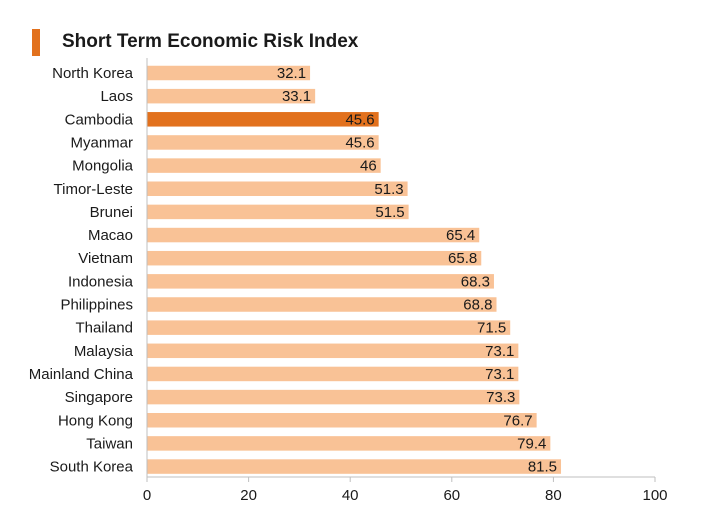  What do you see at coordinates (296, 96) in the screenshot?
I see `value-label: 33.1` at bounding box center [296, 96].